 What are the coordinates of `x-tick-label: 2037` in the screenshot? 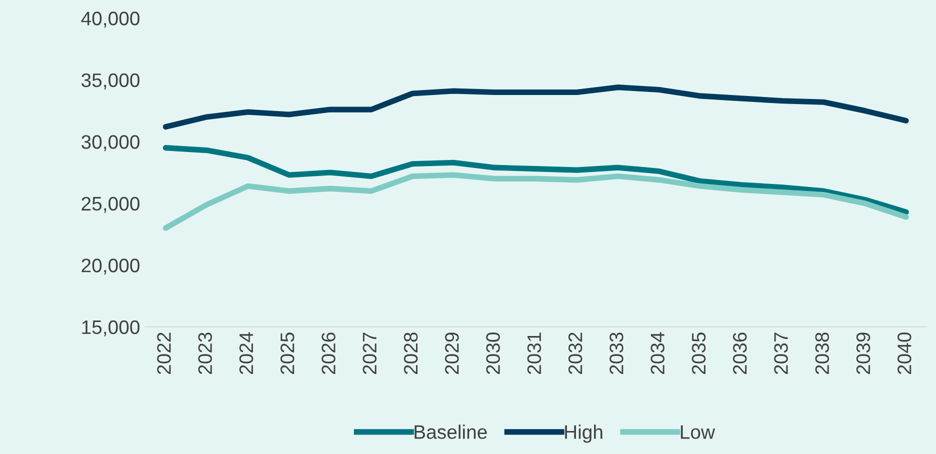 It's located at (781, 353).